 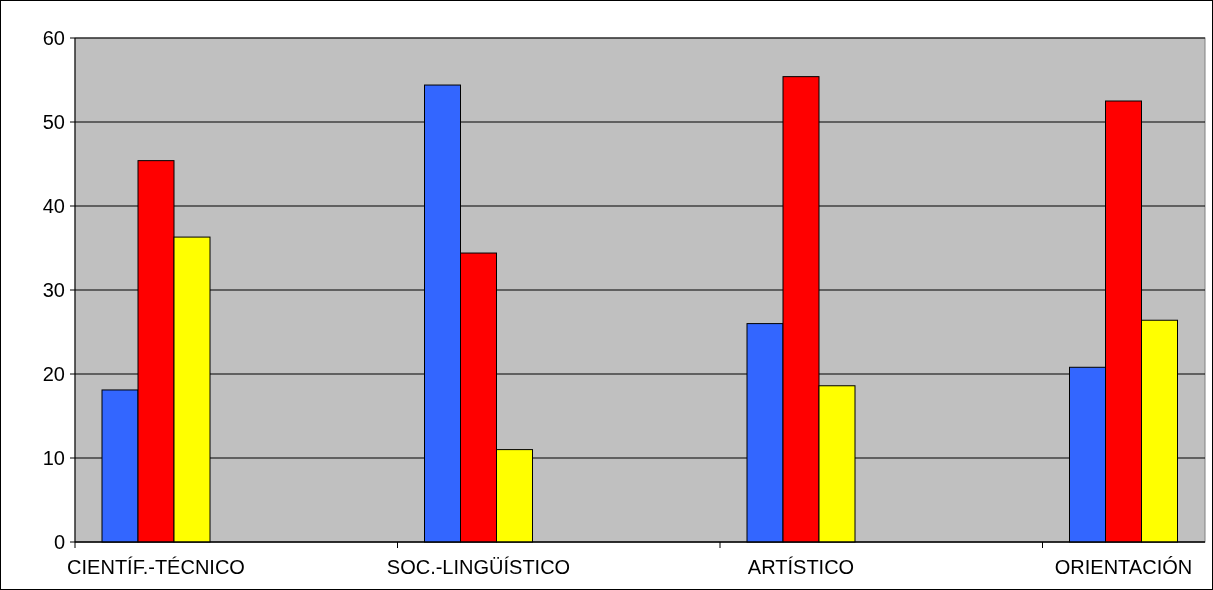 I want to click on y-tick-label: 40, so click(x=53, y=206).